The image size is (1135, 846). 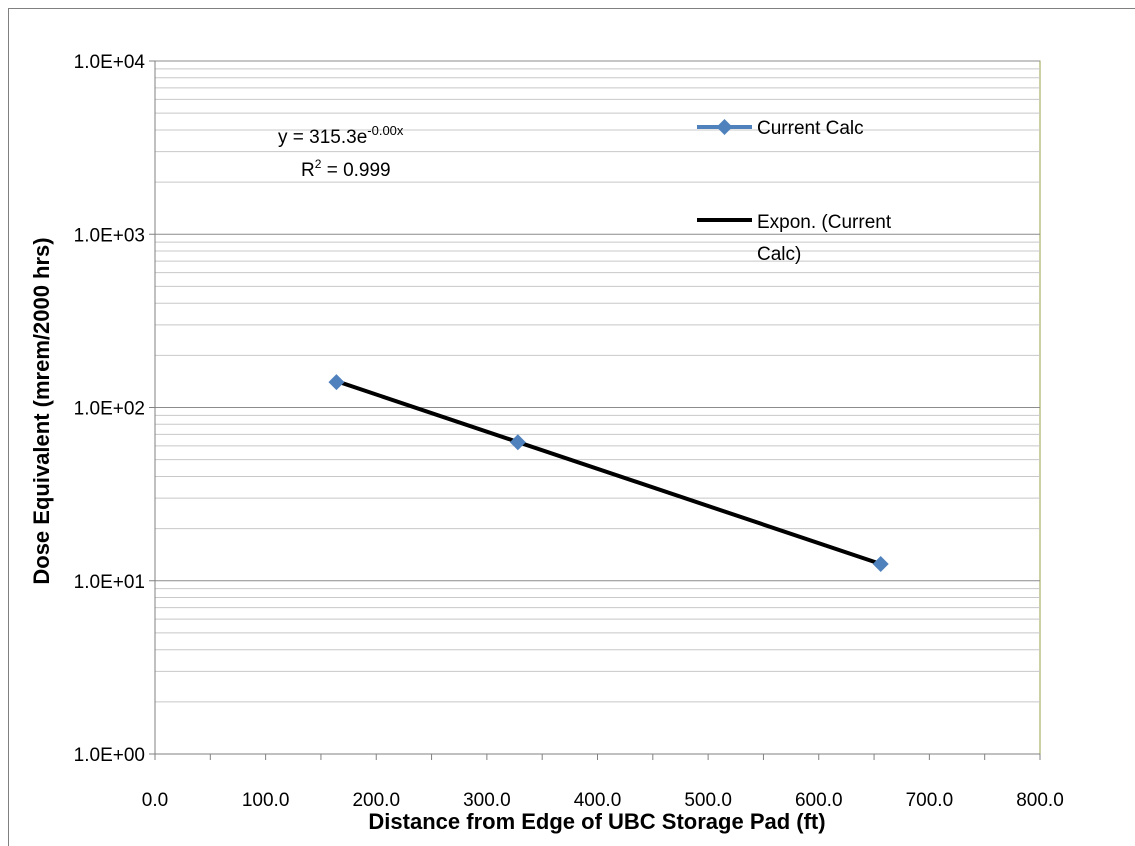 I want to click on legend-series-marker, so click(x=724, y=127).